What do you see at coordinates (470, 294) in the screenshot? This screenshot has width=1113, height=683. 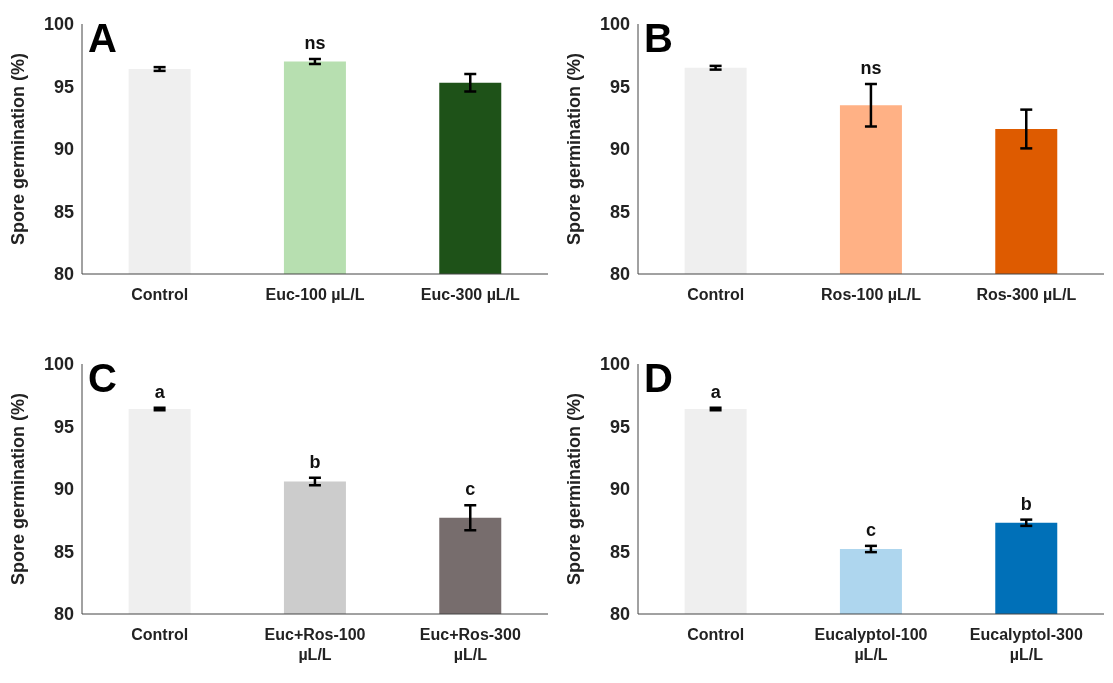 I see `x-tick-label: Euc-300 µL/L` at bounding box center [470, 294].